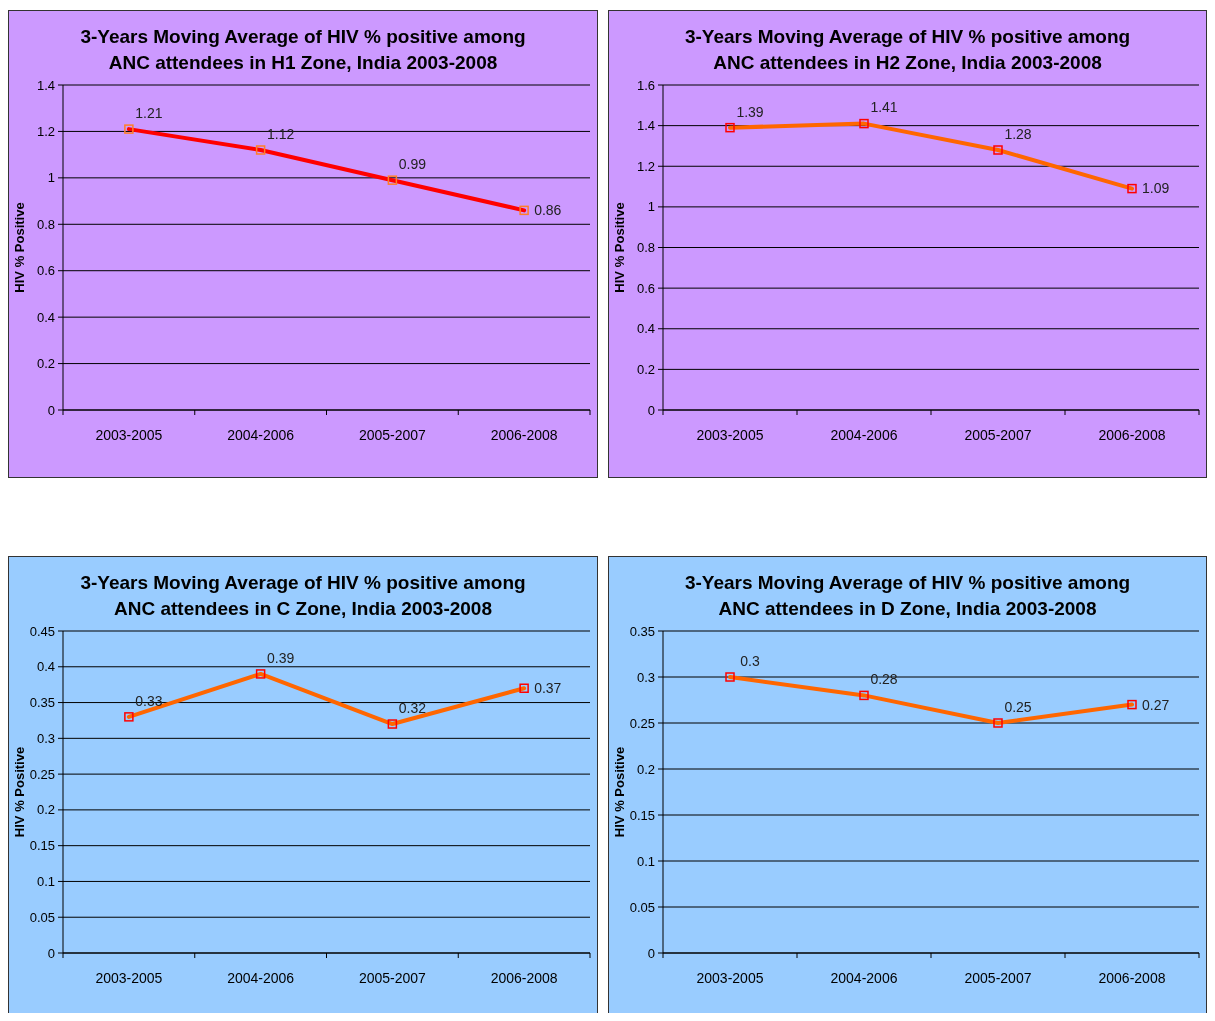 This screenshot has height=1021, width=1215. Describe the element at coordinates (548, 688) in the screenshot. I see `data-label: 0.37` at that location.